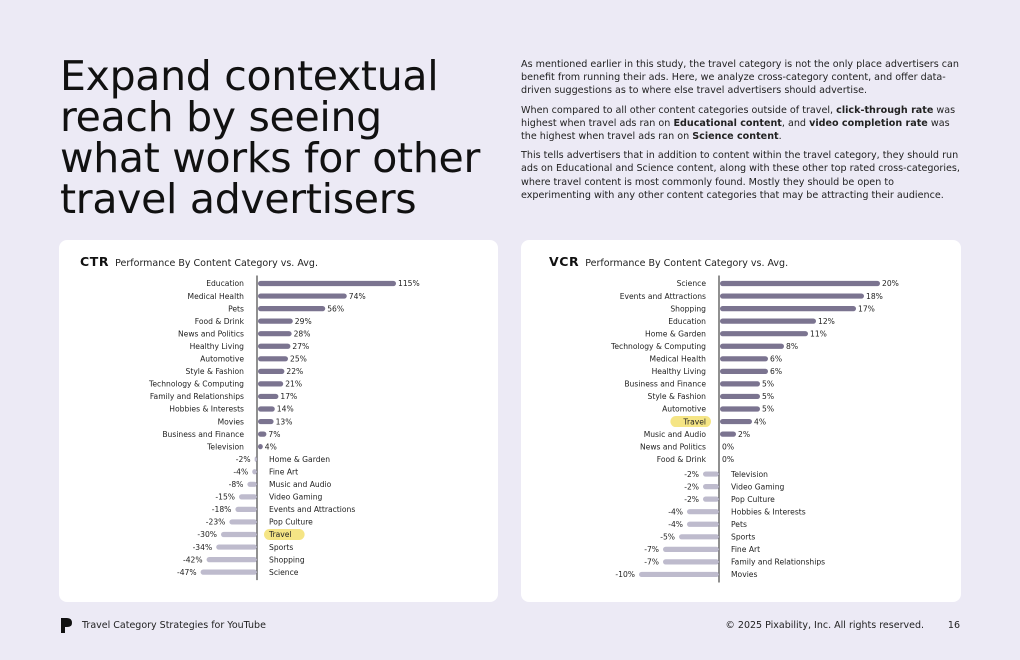 This screenshot has height=660, width=1020. I want to click on vcr-category-label-style-and-fashion: Style & Fashion, so click(677, 396).